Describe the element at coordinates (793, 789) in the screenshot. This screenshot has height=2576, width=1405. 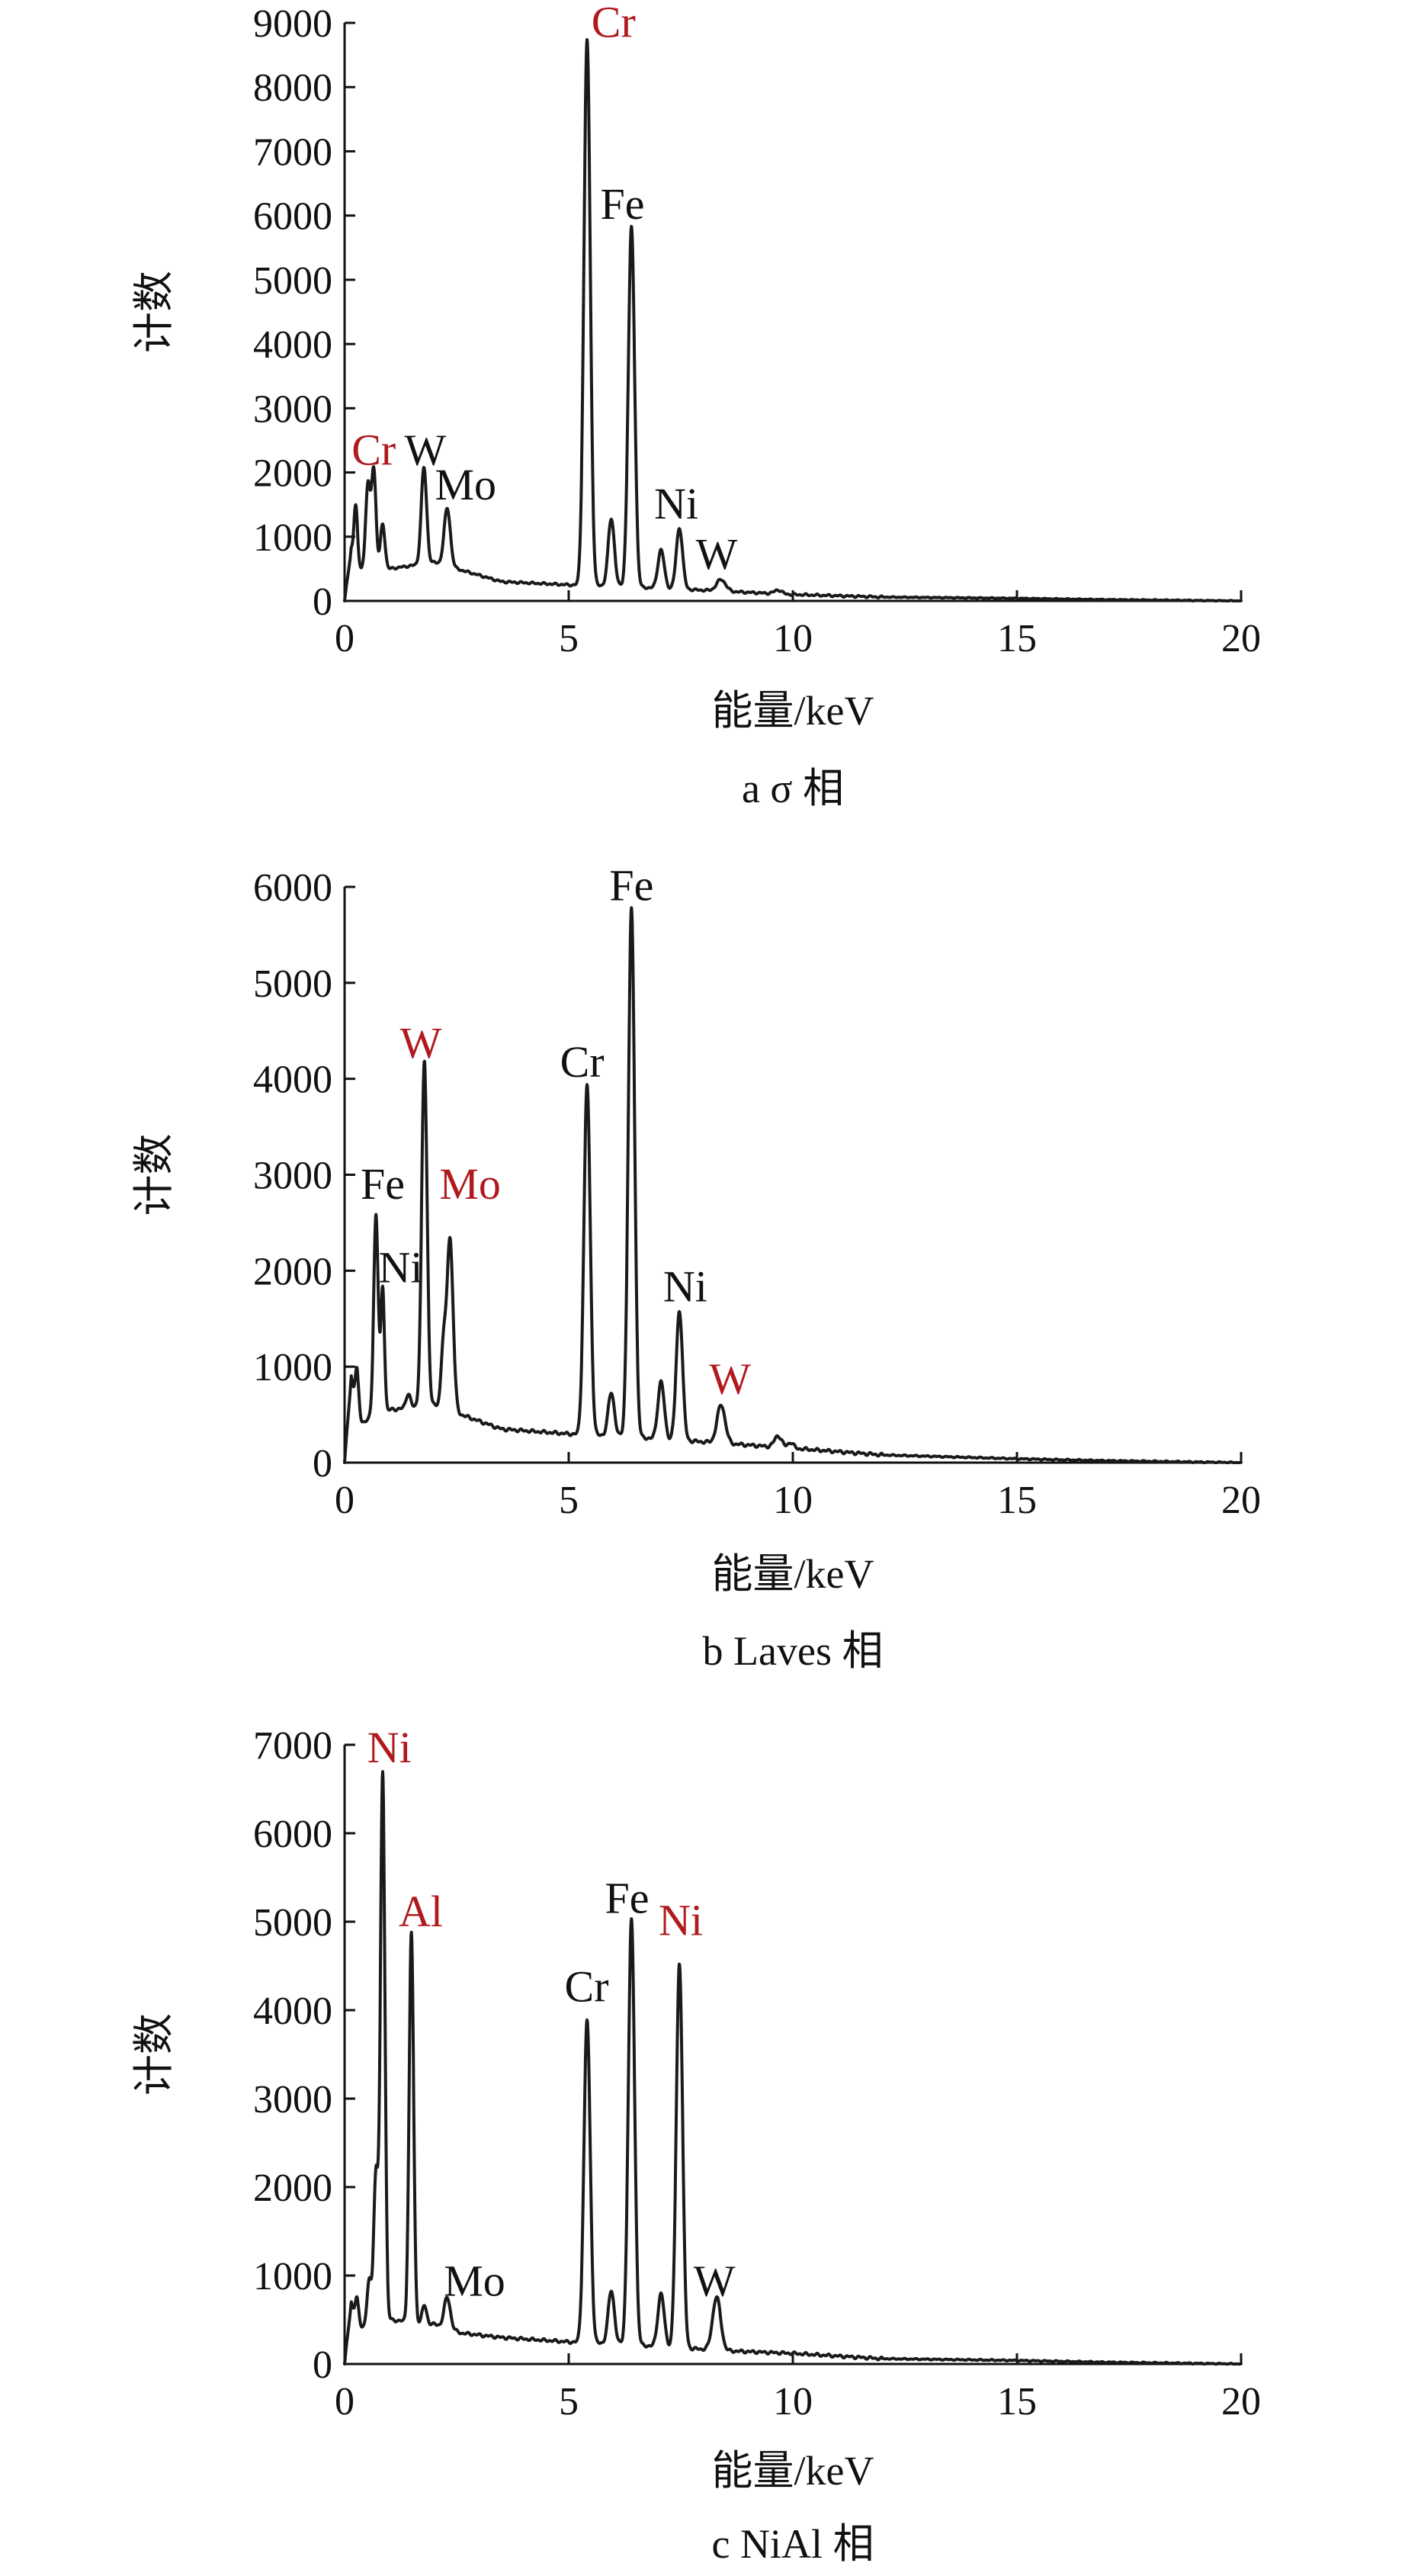
I see `panel-caption: a σ 相` at that location.